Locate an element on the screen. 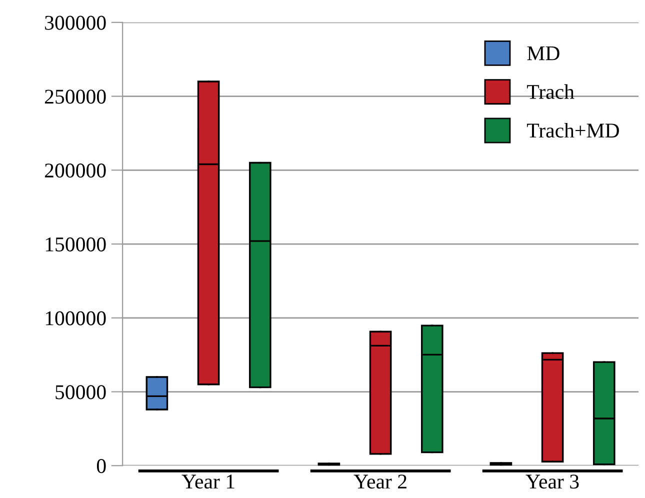 The image size is (645, 498). y-tick-label: 100000 is located at coordinates (76, 318).